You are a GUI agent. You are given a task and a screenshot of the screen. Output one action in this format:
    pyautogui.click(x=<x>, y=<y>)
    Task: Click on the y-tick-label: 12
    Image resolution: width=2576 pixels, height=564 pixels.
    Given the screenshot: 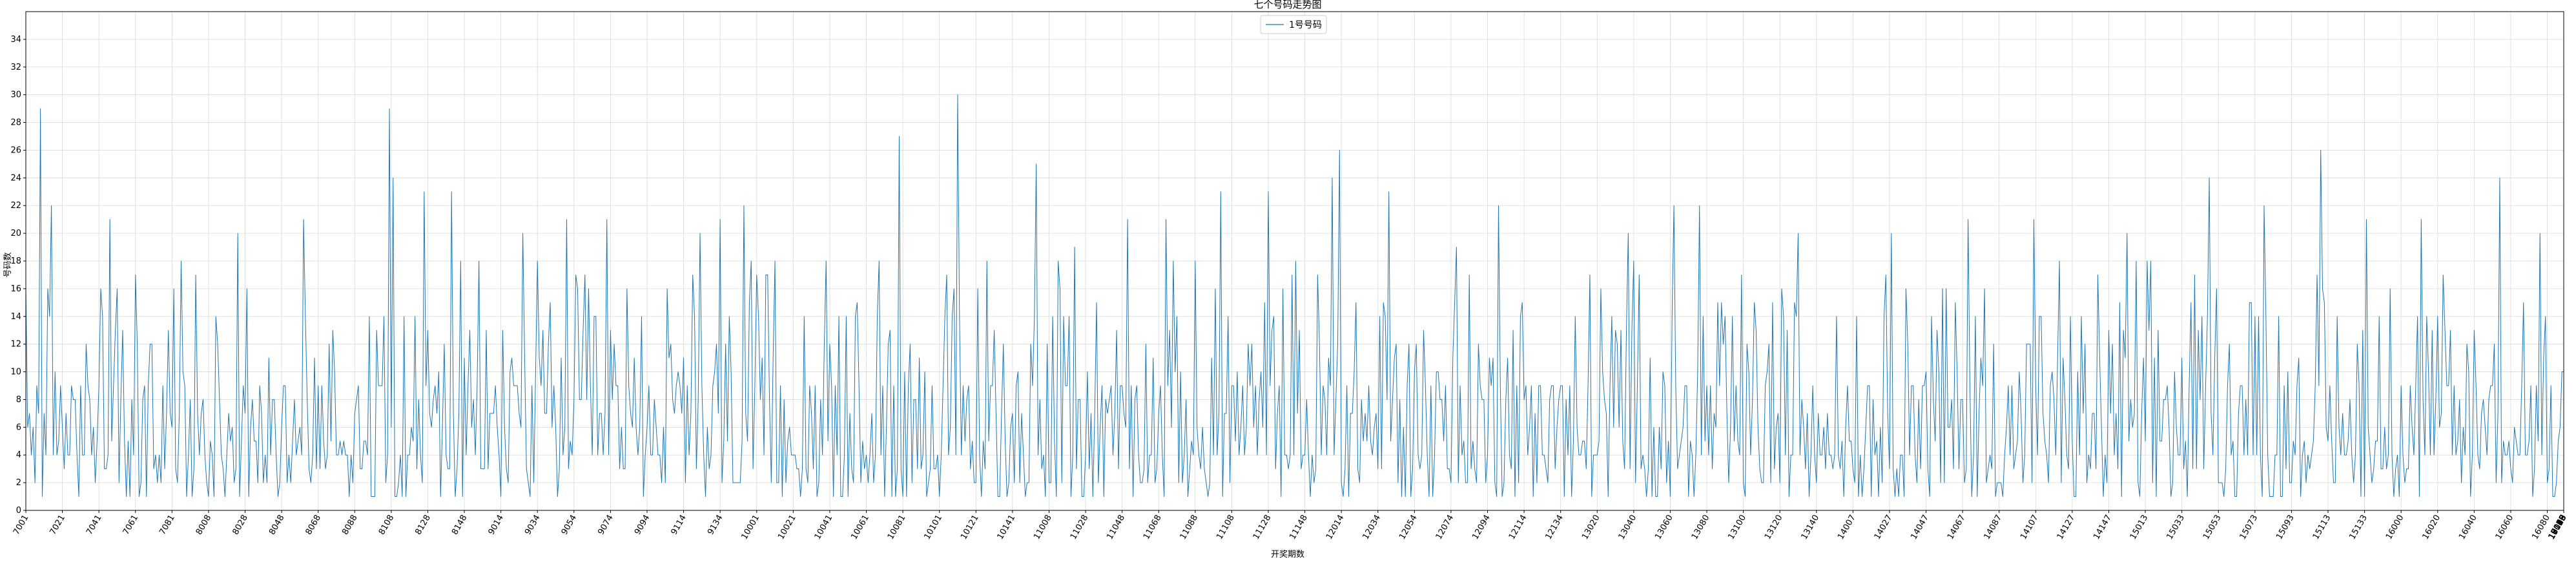 What is the action you would take?
    pyautogui.click(x=15, y=345)
    